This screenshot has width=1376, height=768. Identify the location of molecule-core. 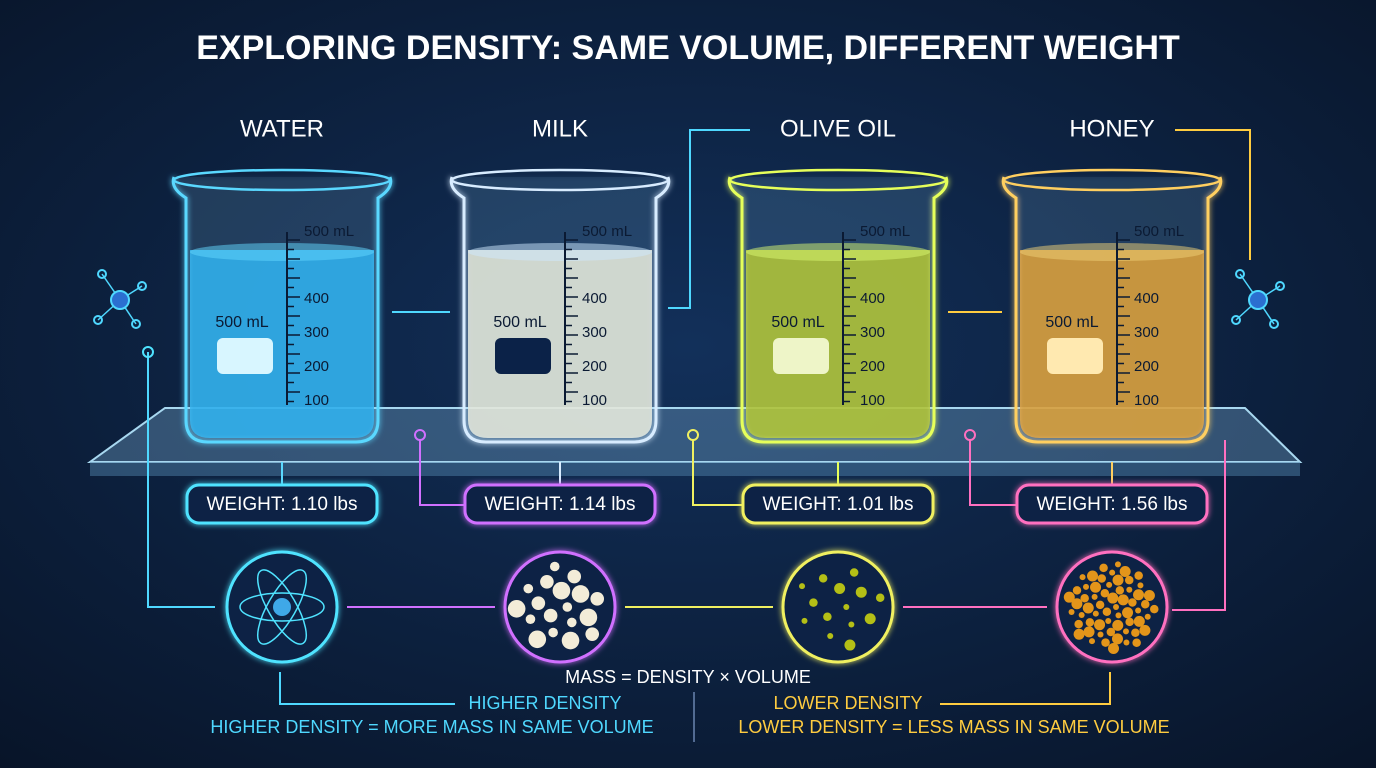
(120, 300).